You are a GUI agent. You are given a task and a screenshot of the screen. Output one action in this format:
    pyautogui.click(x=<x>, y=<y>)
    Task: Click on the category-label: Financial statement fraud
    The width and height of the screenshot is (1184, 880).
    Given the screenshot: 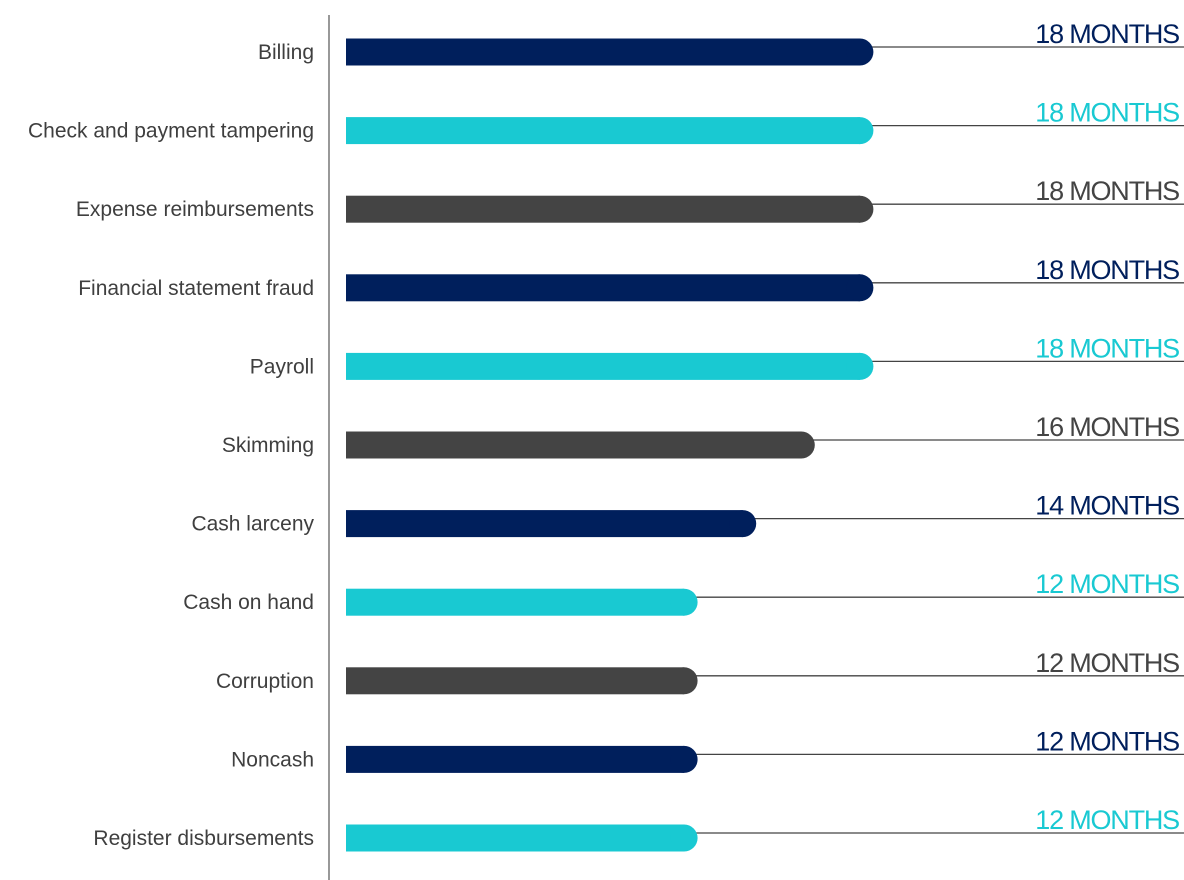 What is the action you would take?
    pyautogui.click(x=196, y=288)
    